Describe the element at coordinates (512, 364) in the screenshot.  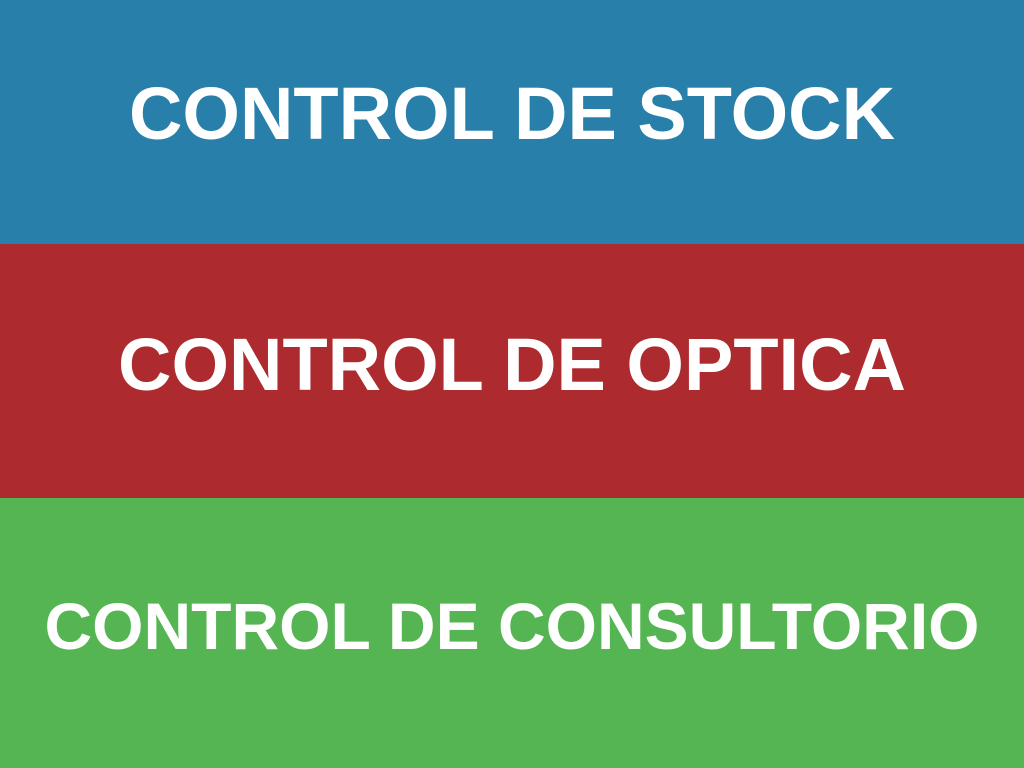
I see `control-optica-label: CONTROL DE OPTICA` at that location.